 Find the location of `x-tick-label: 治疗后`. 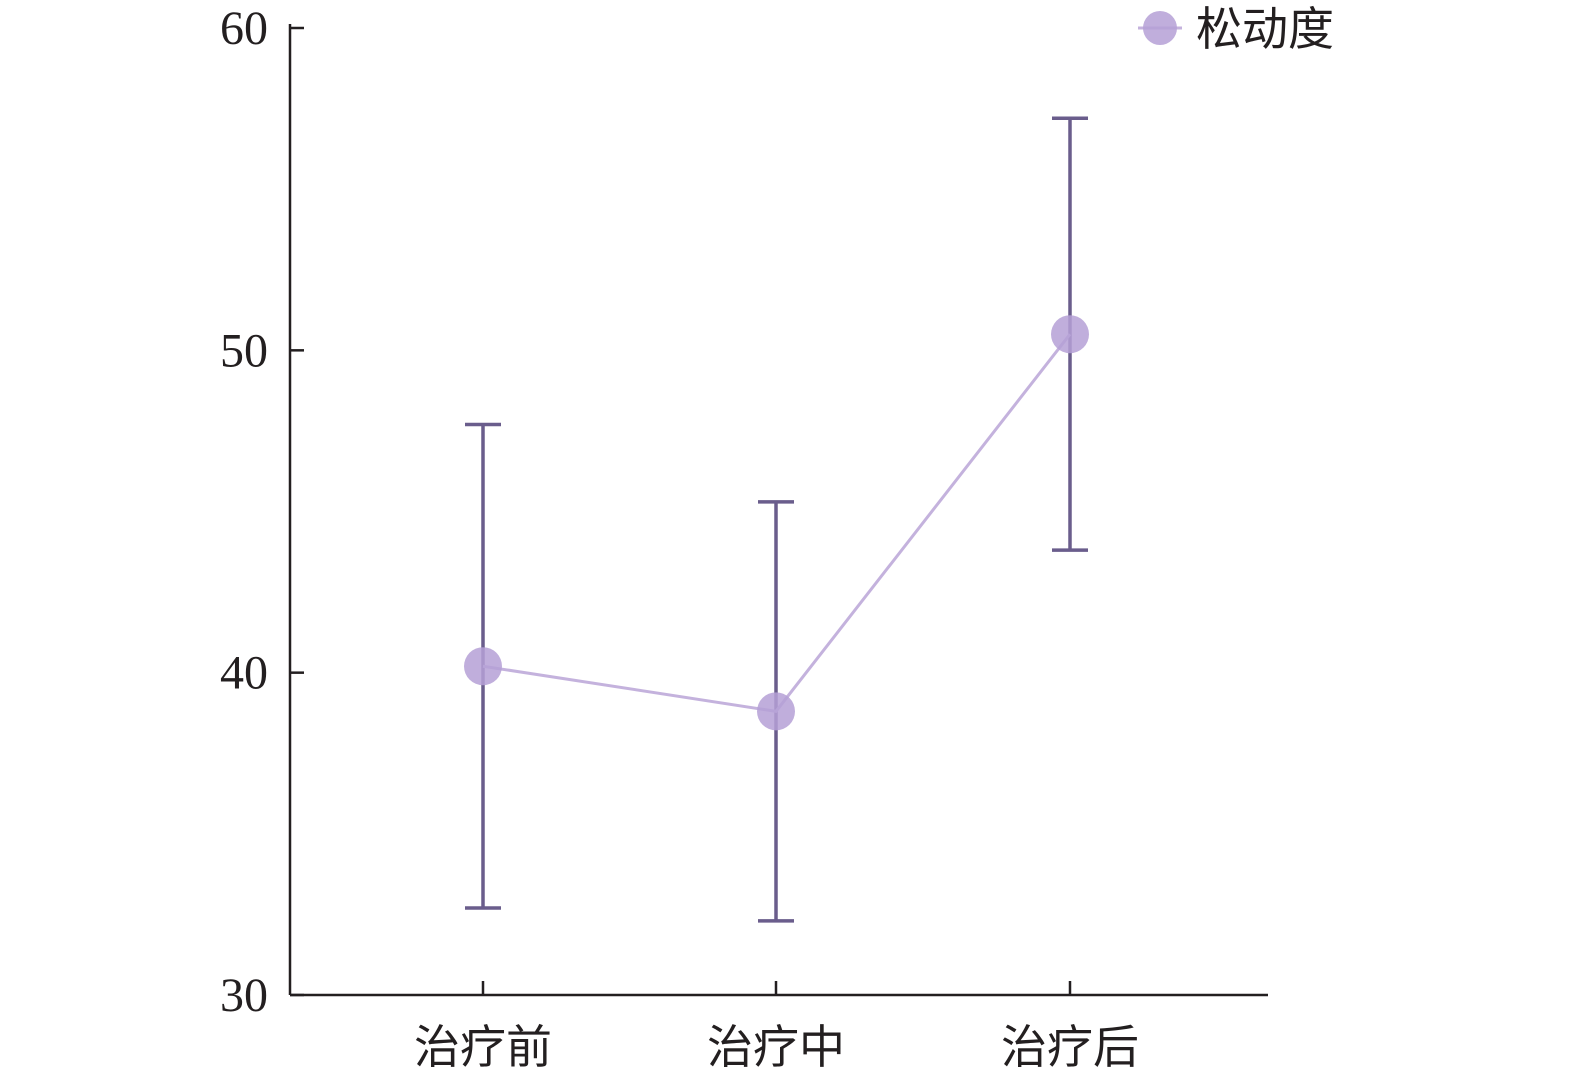

x-tick-label: 治疗后 is located at coordinates (1070, 1047).